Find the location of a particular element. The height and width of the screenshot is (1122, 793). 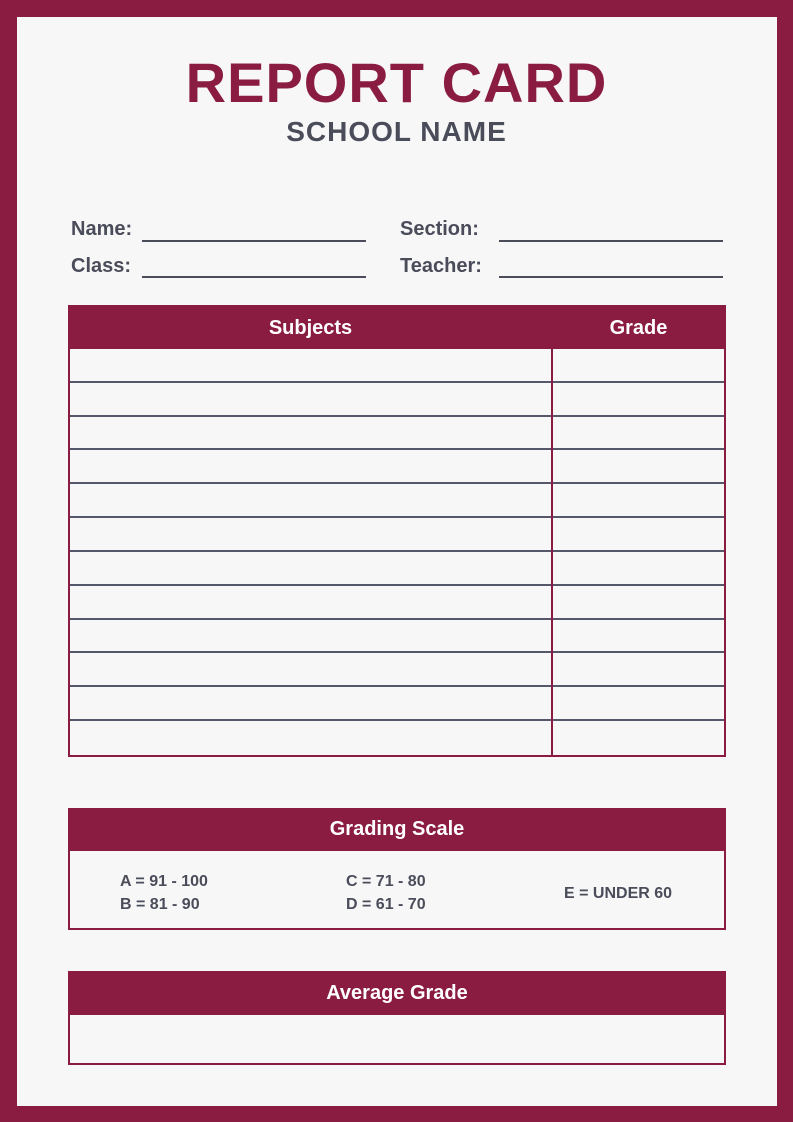

section-label: Section: is located at coordinates (439, 229).